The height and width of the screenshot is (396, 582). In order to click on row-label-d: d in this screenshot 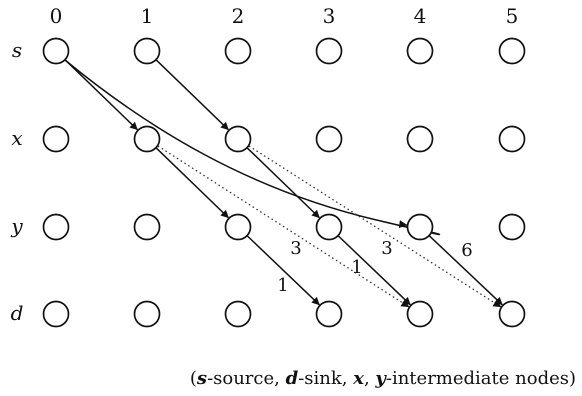, I will do `click(17, 313)`.